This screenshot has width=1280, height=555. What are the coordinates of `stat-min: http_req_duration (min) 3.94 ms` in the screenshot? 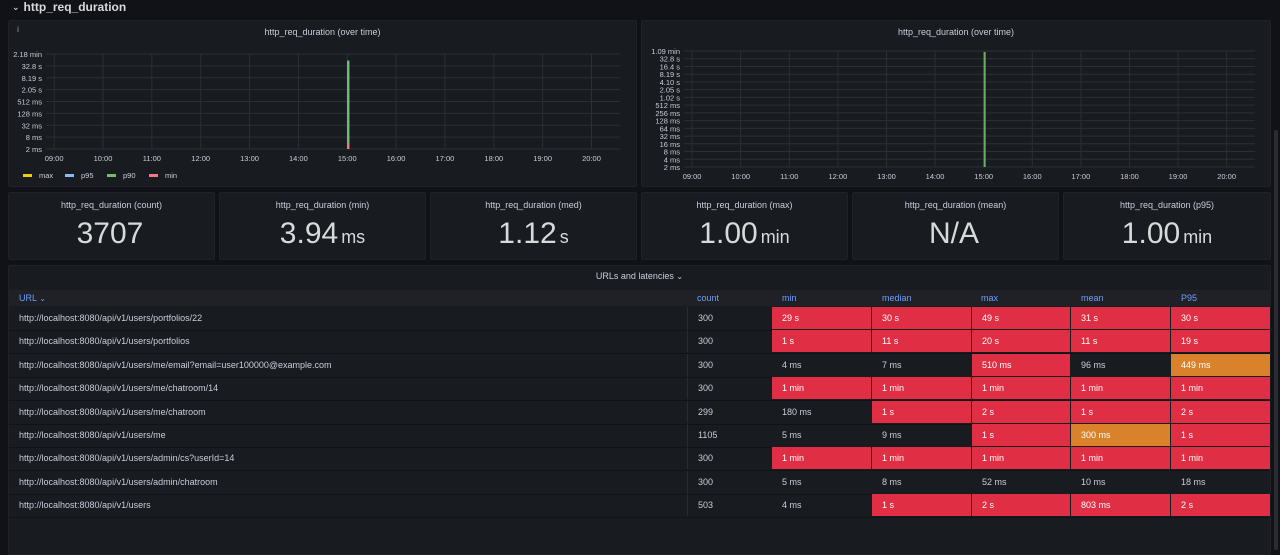 It's located at (322, 226).